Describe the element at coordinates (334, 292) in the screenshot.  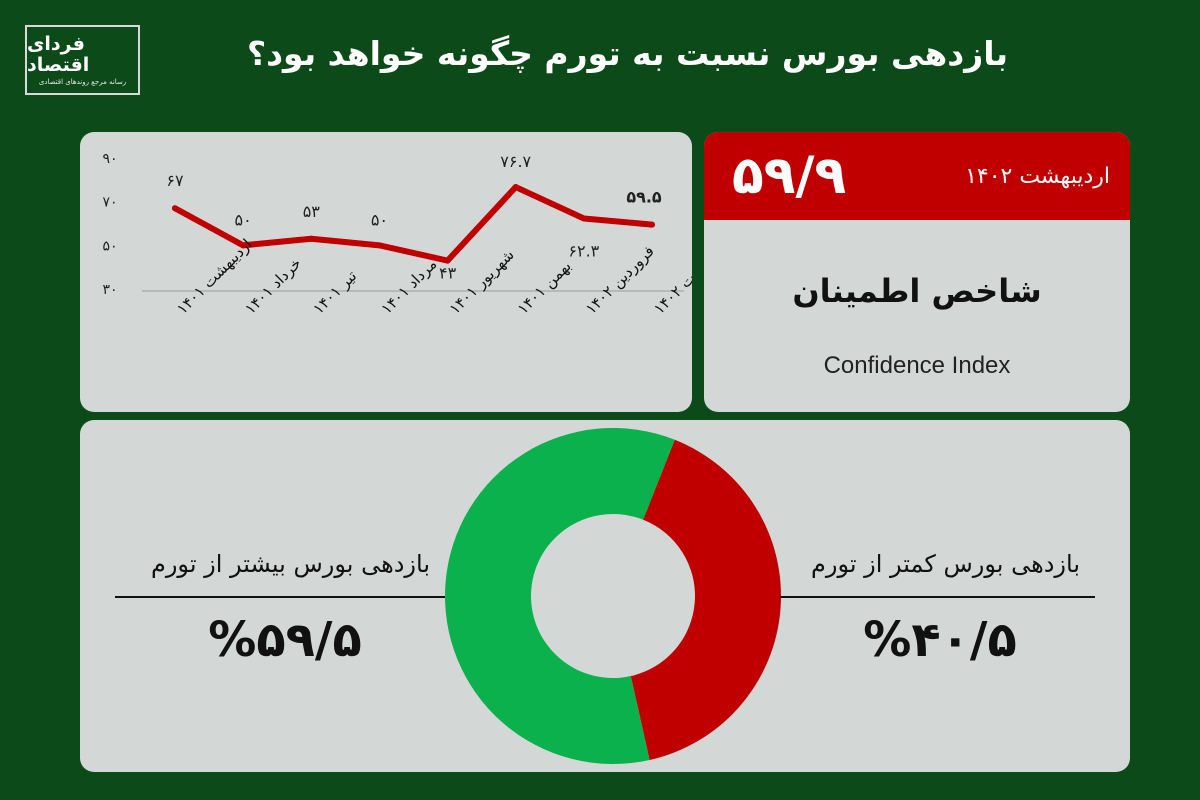
I see `x-tick-label: تیر ۱۴۰۱` at that location.